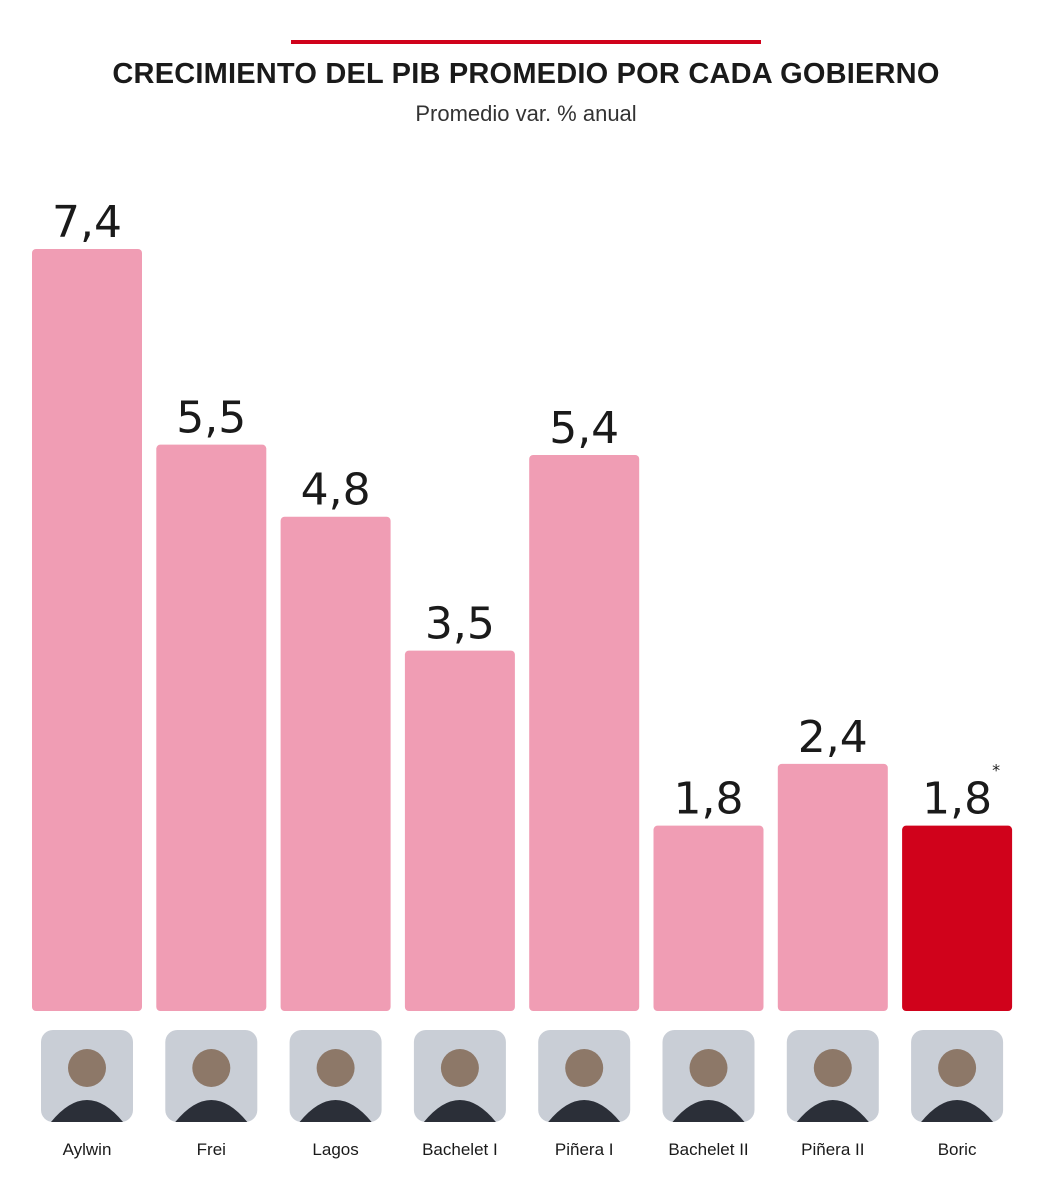 This screenshot has width=1052, height=1200. What do you see at coordinates (957, 918) in the screenshot?
I see `bar-boric` at bounding box center [957, 918].